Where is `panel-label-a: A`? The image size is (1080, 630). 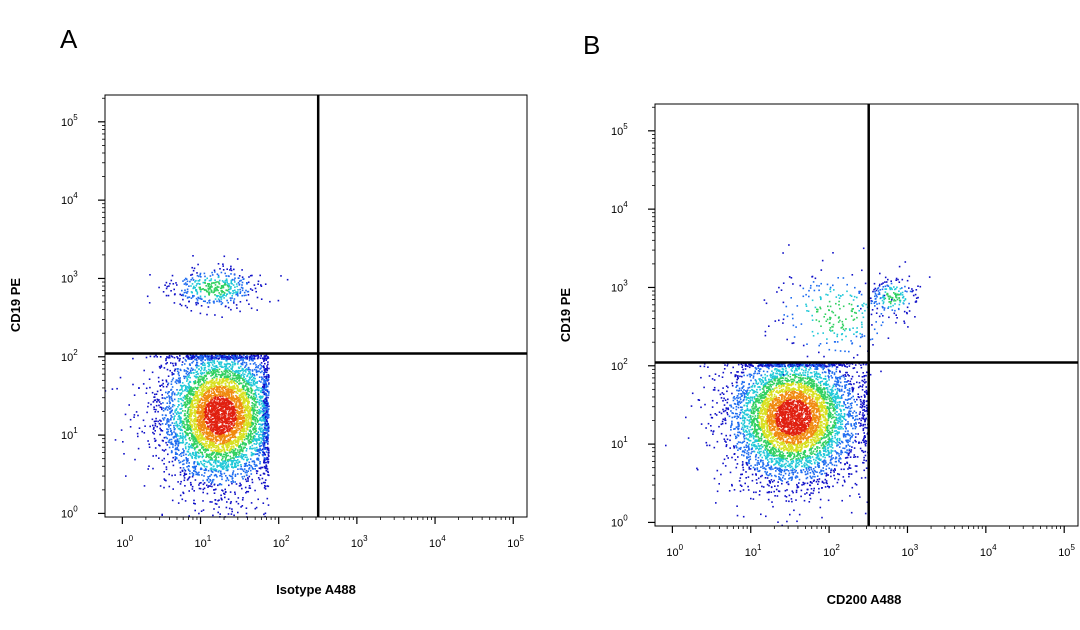
panel-label-a: A is located at coordinates (69, 39).